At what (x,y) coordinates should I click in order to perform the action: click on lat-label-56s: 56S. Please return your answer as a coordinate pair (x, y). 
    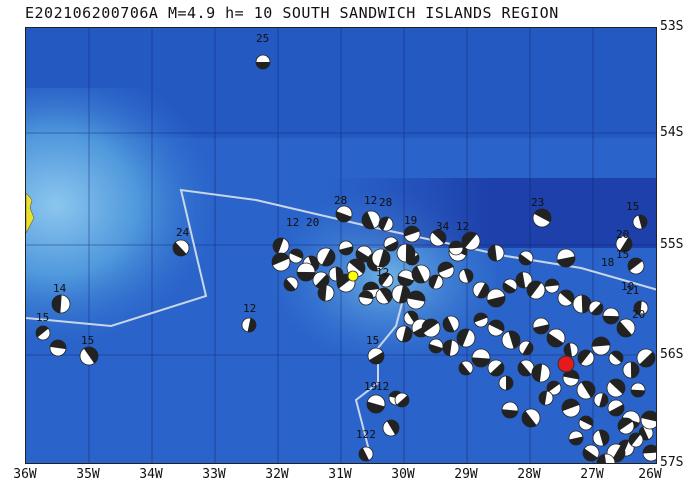
    Looking at the image, I should click on (672, 354).